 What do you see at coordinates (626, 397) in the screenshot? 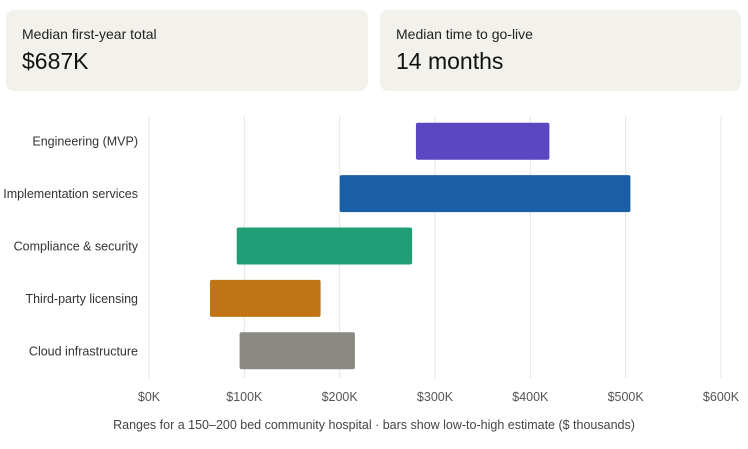
I see `x-tick-label: $500K` at bounding box center [626, 397].